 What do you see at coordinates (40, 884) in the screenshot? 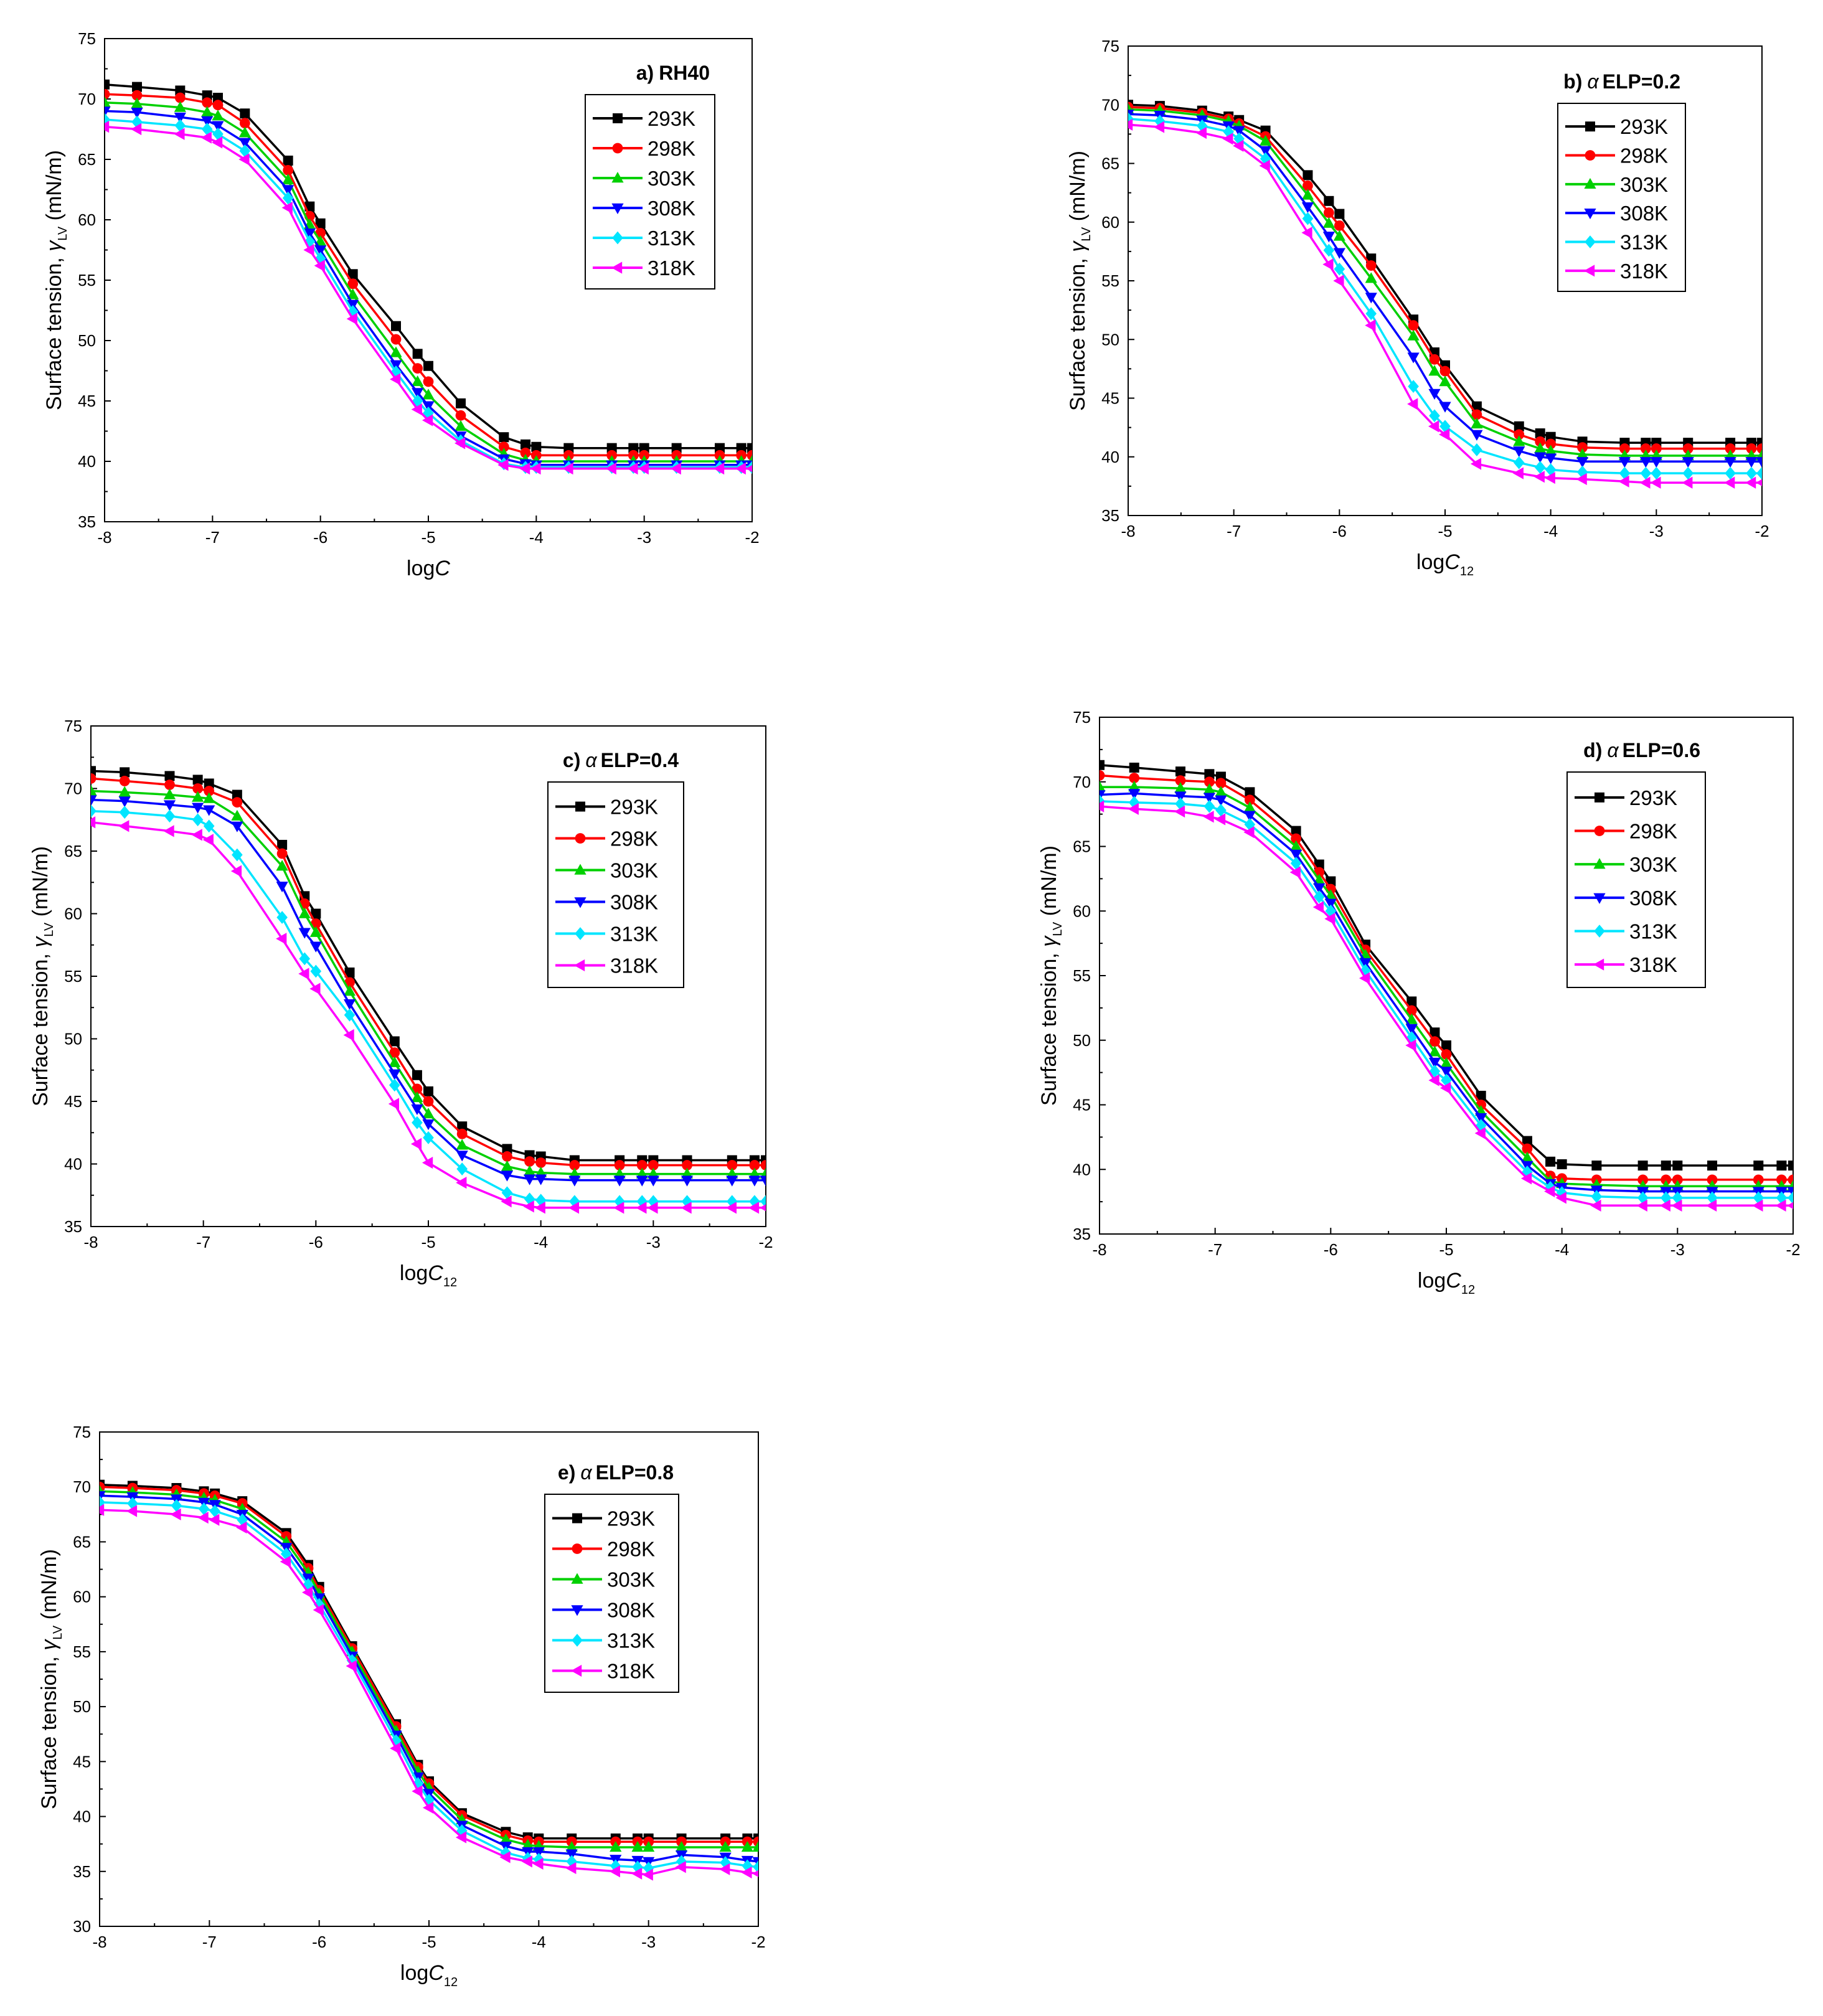
I see `y-axis-title-unit: (mN/m)` at bounding box center [40, 884].